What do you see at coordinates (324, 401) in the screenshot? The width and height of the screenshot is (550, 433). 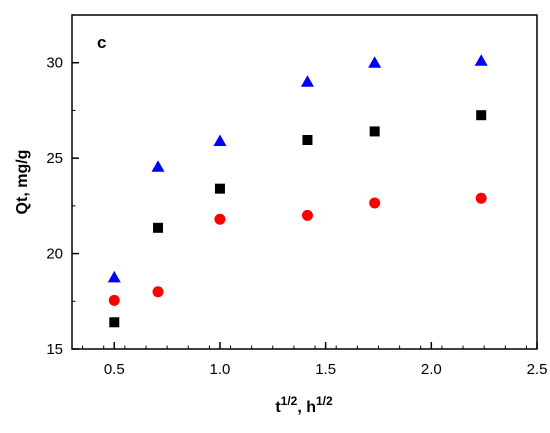 I see `x-axis-label-h-exp: 1/2` at bounding box center [324, 401].